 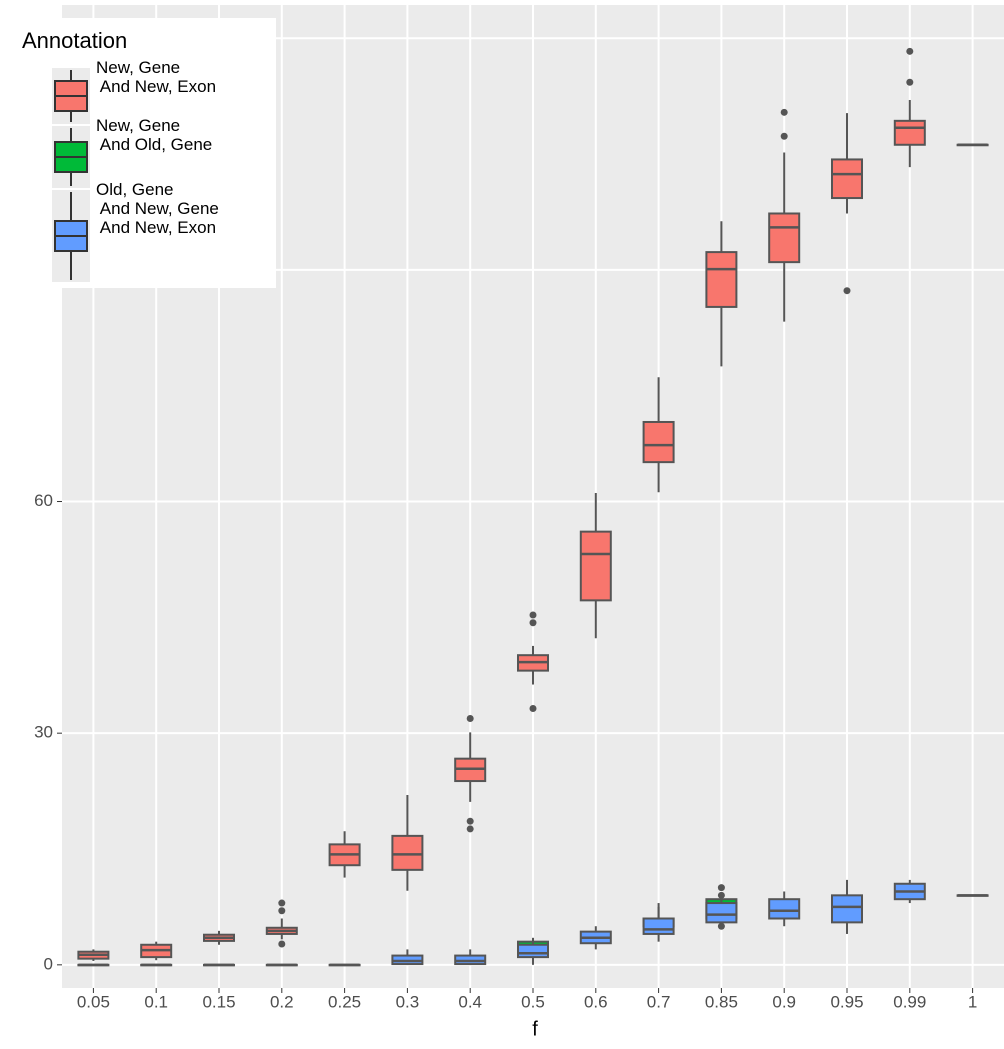 I want to click on x-tick-label: 0.3, so click(x=408, y=1001).